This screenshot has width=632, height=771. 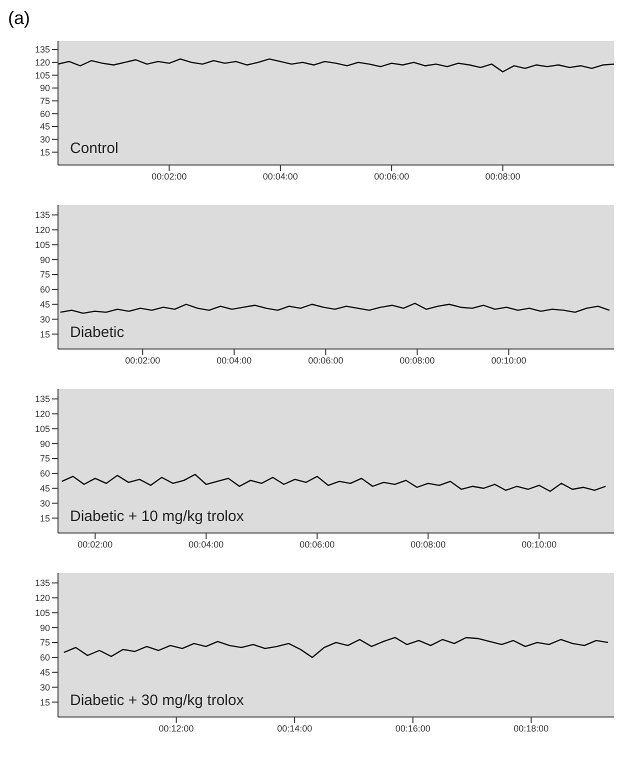 What do you see at coordinates (19, 18) in the screenshot?
I see `chart-title: (a)` at bounding box center [19, 18].